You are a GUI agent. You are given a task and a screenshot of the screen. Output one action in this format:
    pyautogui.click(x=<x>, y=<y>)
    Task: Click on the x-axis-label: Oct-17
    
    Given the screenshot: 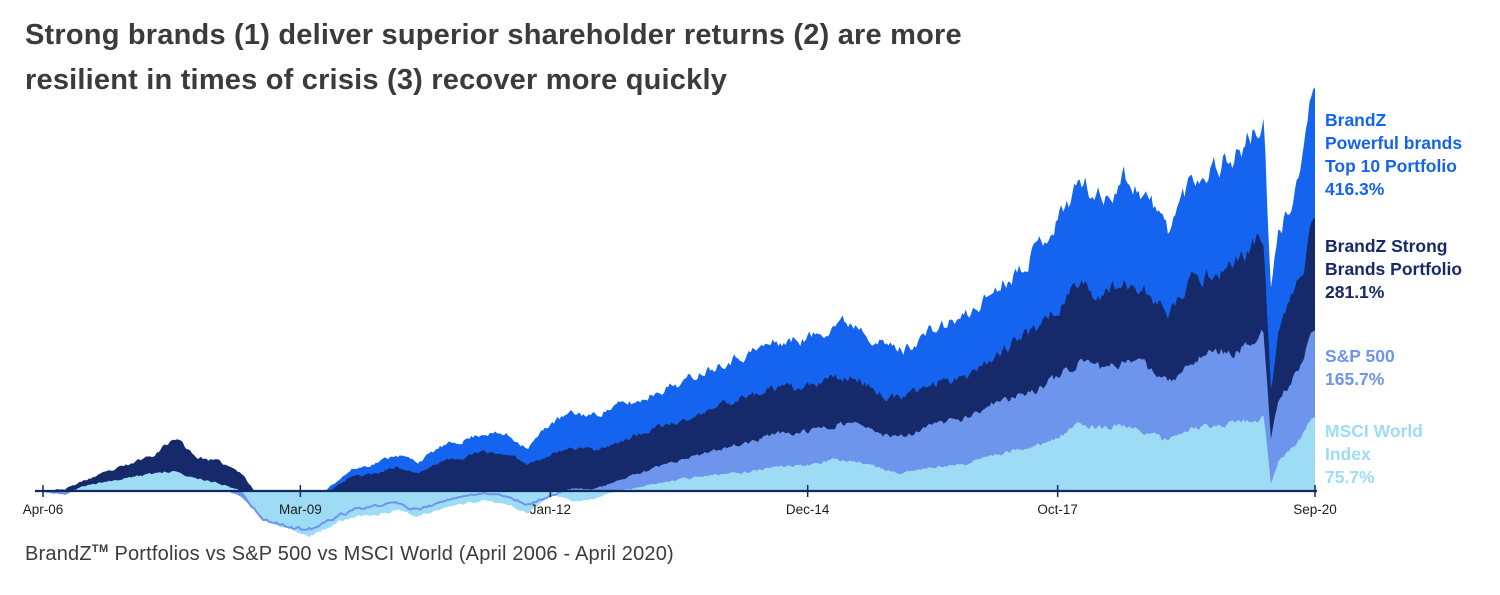 What is the action you would take?
    pyautogui.click(x=1057, y=509)
    